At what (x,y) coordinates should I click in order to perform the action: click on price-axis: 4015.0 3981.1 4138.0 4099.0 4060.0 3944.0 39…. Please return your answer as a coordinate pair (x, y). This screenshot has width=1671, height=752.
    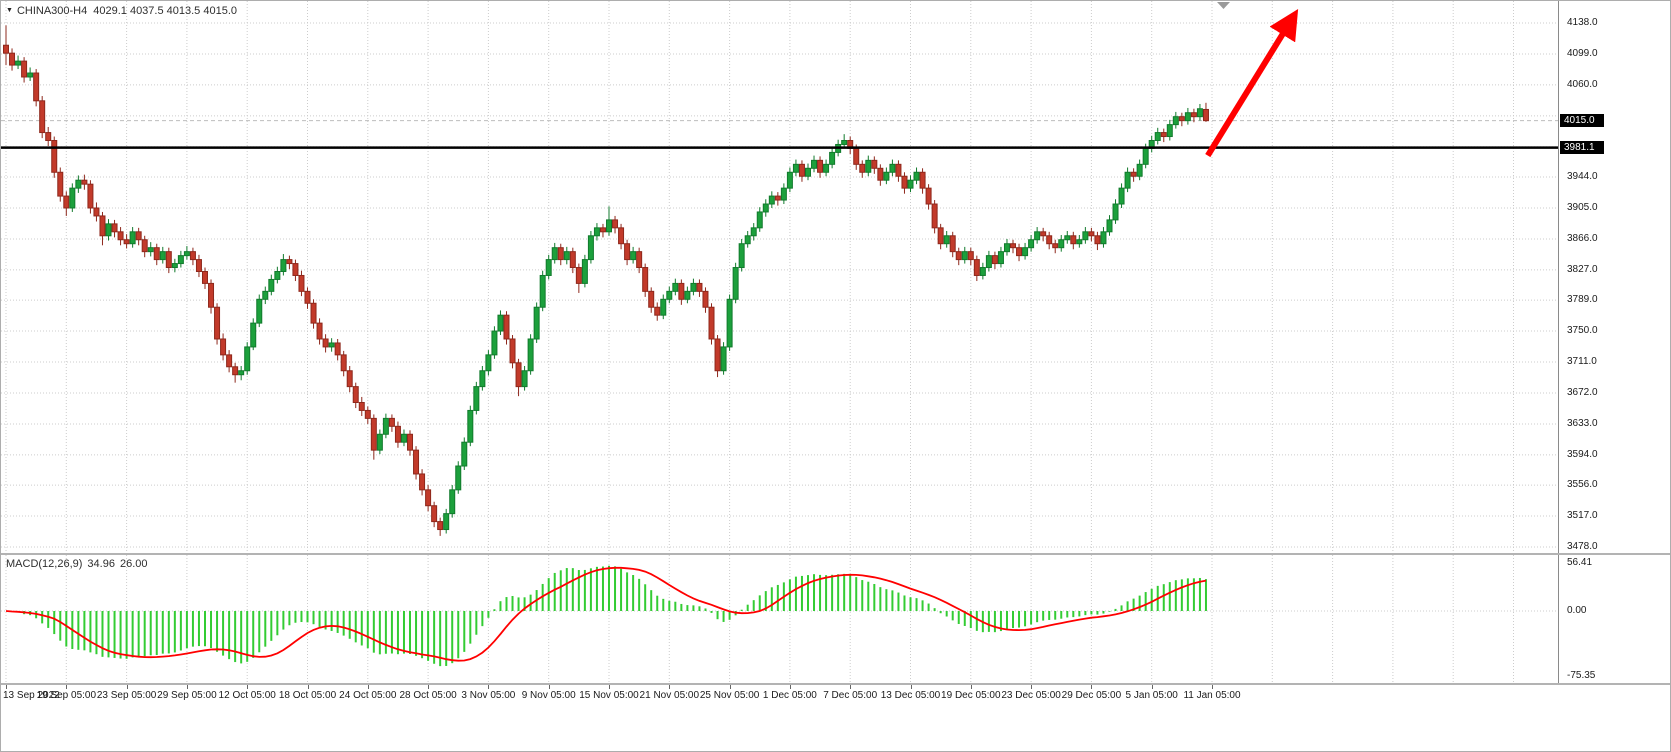
    Looking at the image, I should click on (1614, 343).